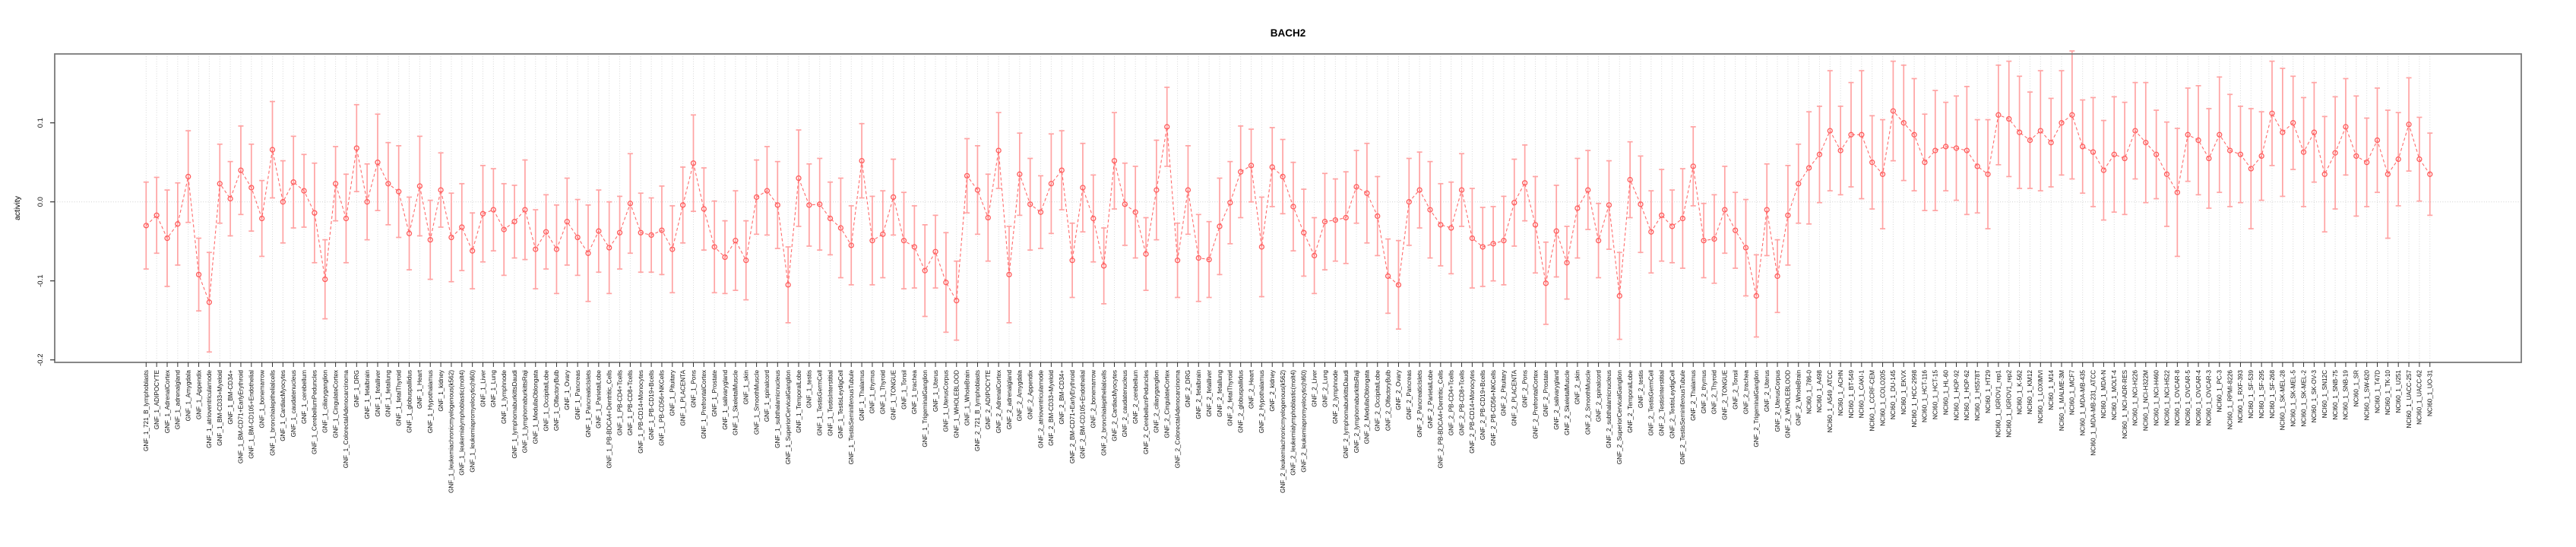 This screenshot has height=547, width=2576. What do you see at coordinates (789, 417) in the screenshot?
I see `x-tick-label: GNF_1_SuperiorCervicalGanglion` at bounding box center [789, 417].